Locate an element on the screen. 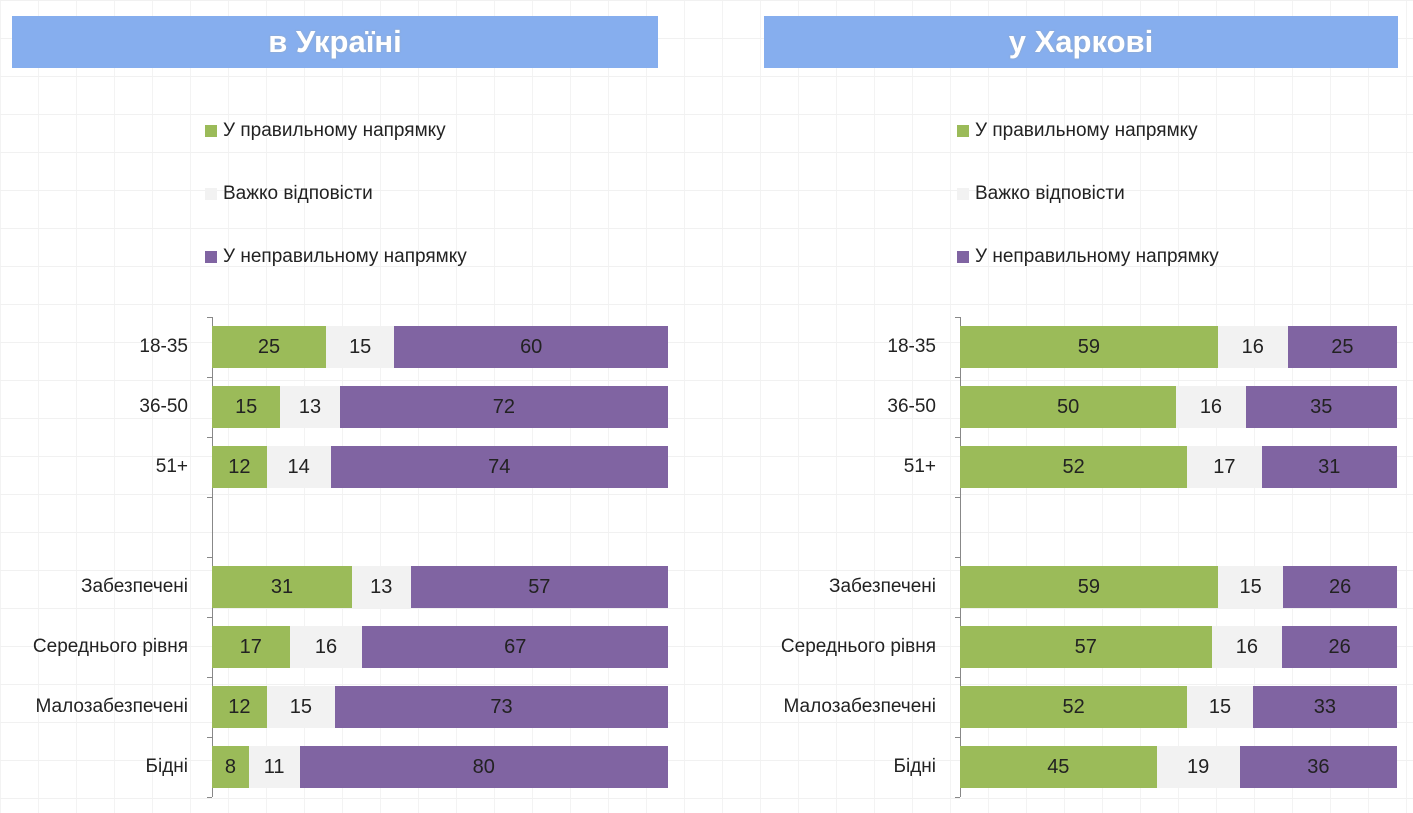  bar-row: Забезпечені 59 15 26 is located at coordinates (1113, 587).